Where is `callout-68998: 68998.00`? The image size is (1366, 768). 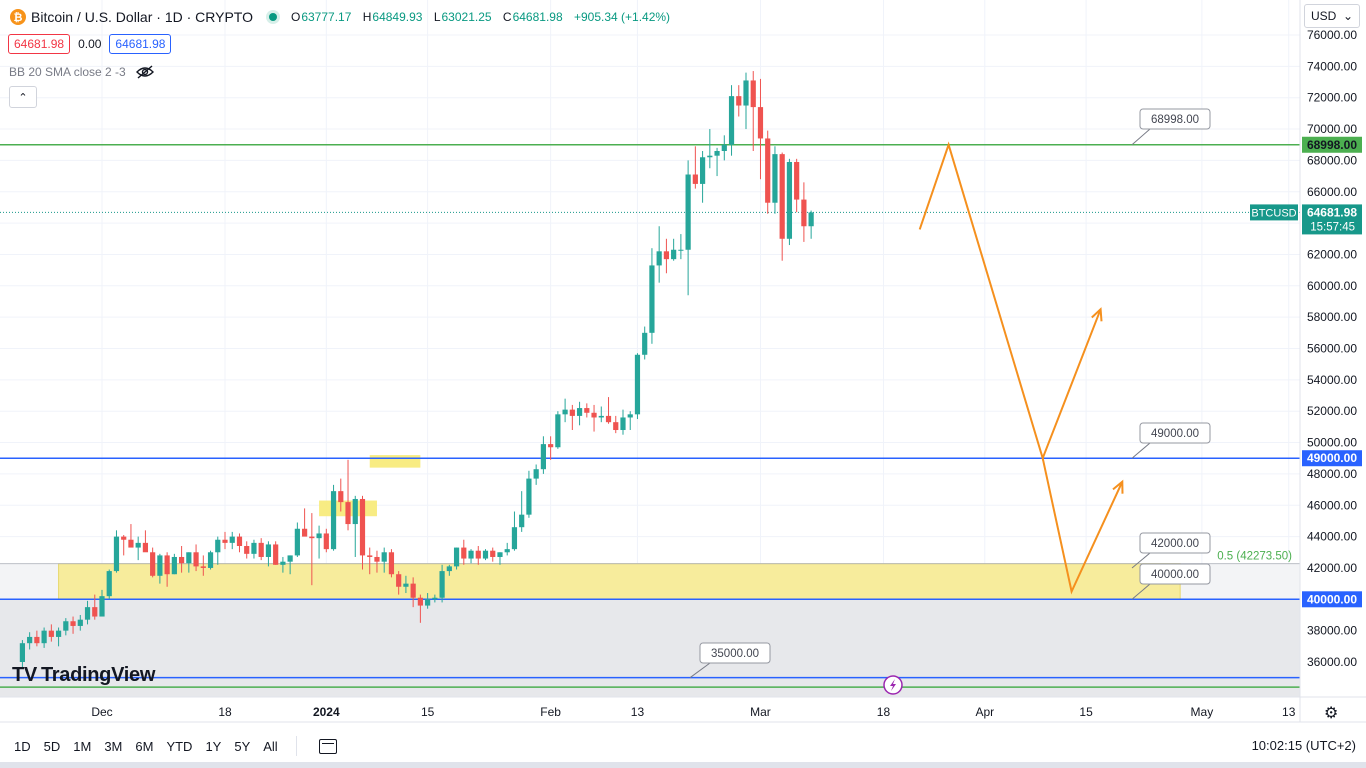 callout-68998: 68998.00 is located at coordinates (1175, 120).